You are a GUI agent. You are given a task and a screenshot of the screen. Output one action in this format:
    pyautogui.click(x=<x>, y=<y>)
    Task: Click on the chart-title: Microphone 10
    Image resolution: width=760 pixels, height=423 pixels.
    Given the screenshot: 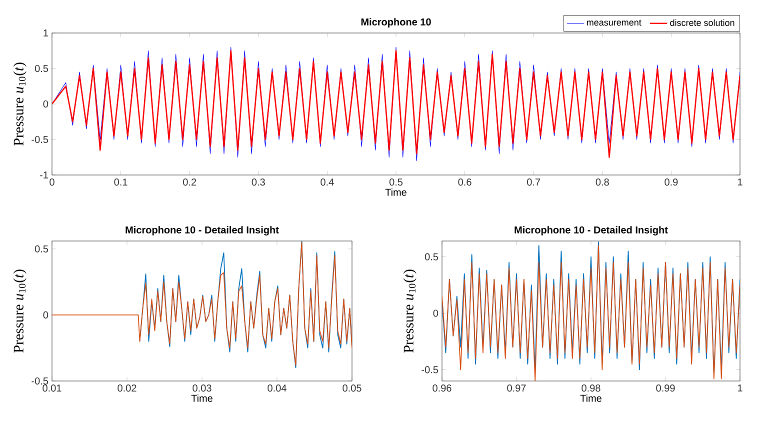 What is the action you would take?
    pyautogui.click(x=396, y=23)
    